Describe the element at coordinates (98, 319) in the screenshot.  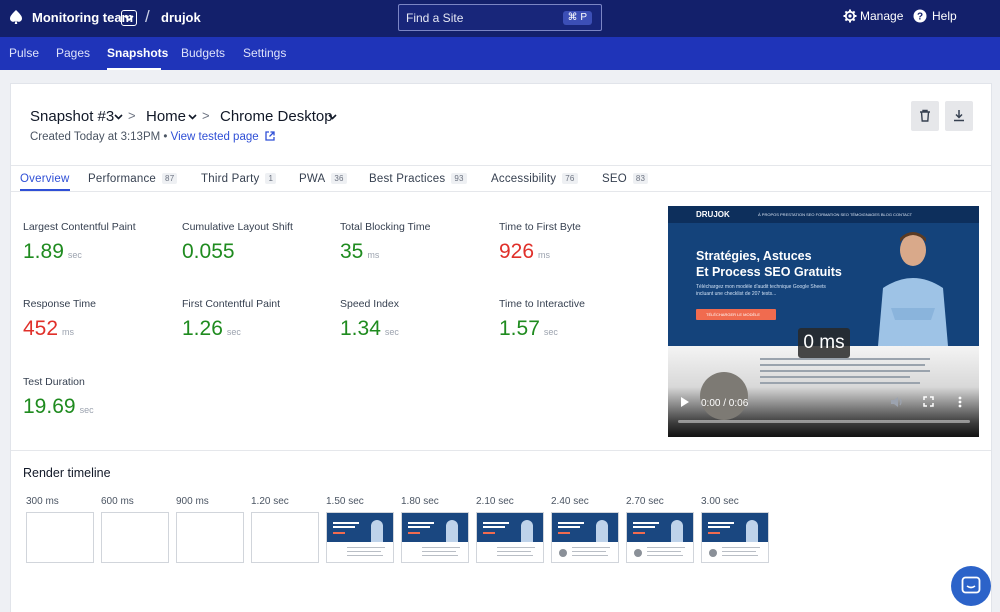
I see `metric-response-time: Response Time 452 ms` at that location.